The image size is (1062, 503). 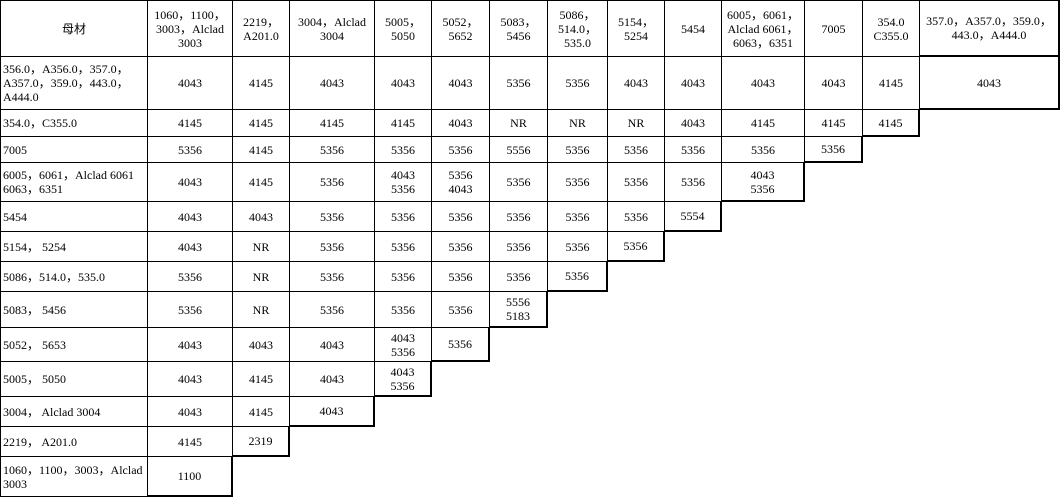 I want to click on row-label: 6005，6061，Alclad 6061 6063，6351, so click(x=74, y=182).